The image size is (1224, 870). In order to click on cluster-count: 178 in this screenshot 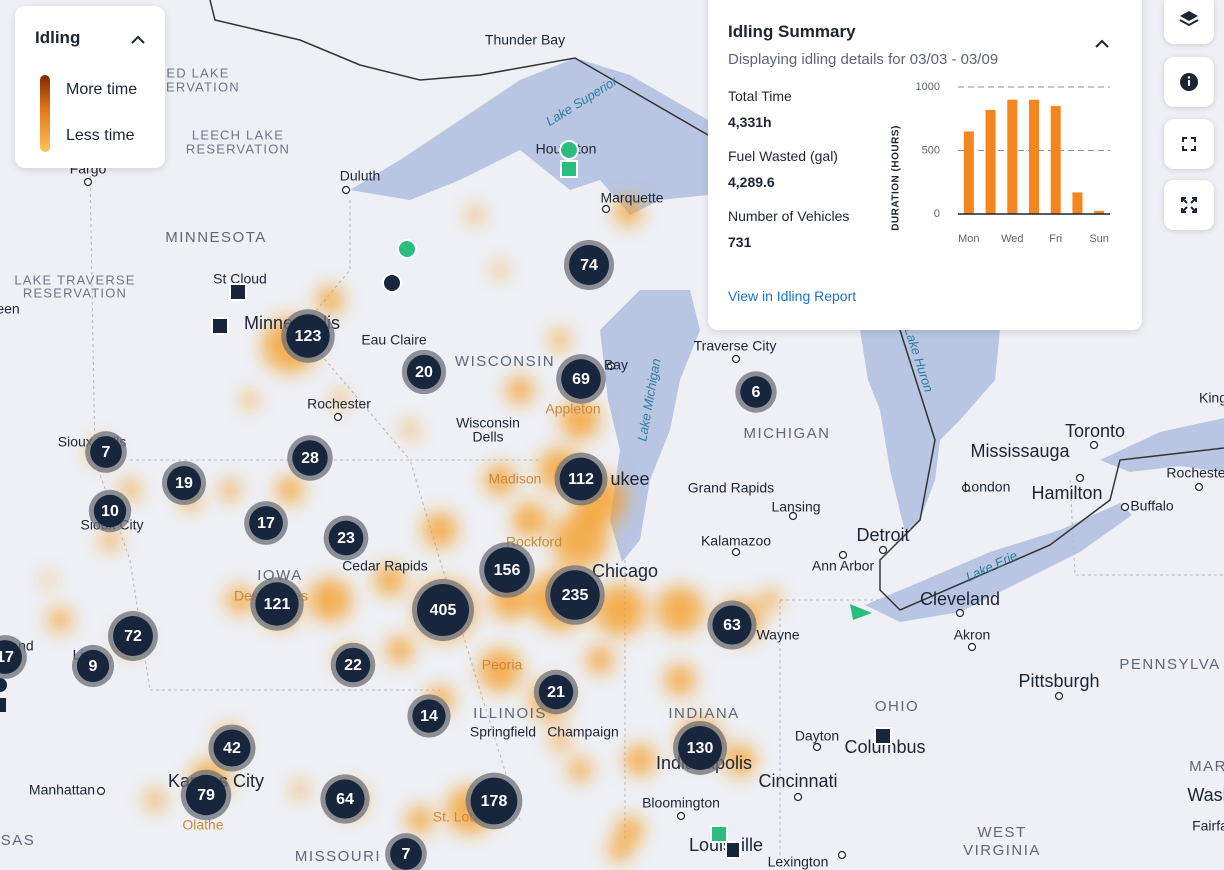, I will do `click(494, 801)`.